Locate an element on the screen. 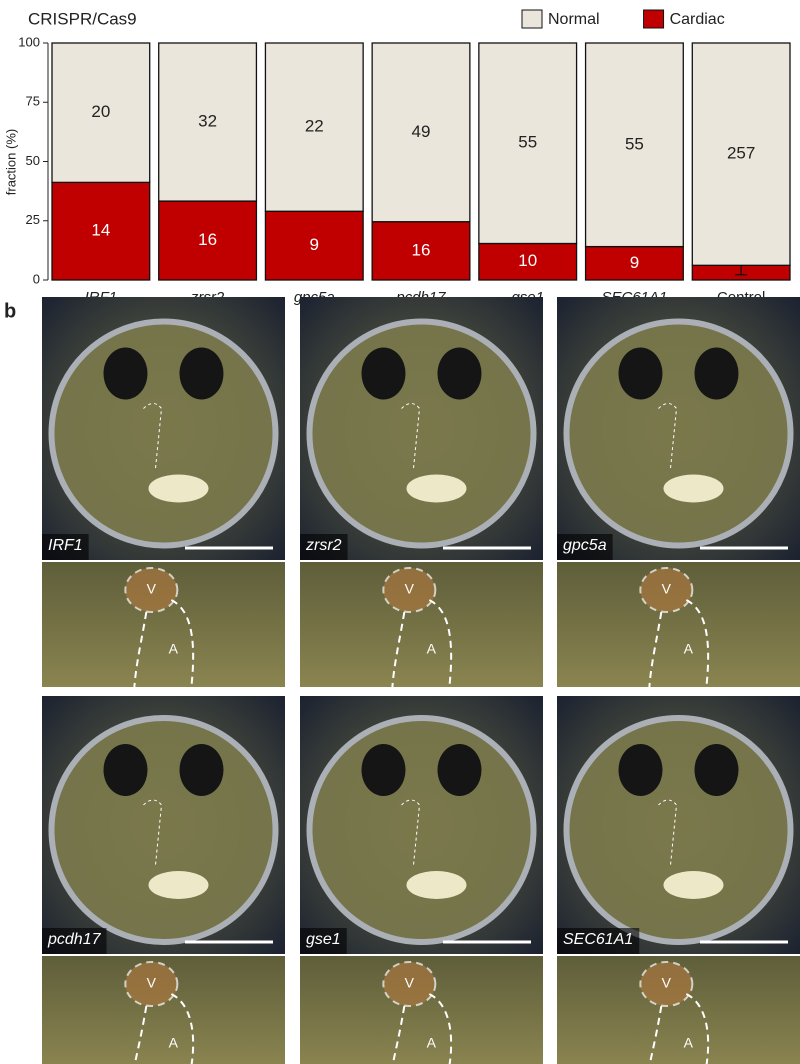 Image resolution: width=800 pixels, height=1064 pixels. image-label: IRF1 is located at coordinates (65, 545).